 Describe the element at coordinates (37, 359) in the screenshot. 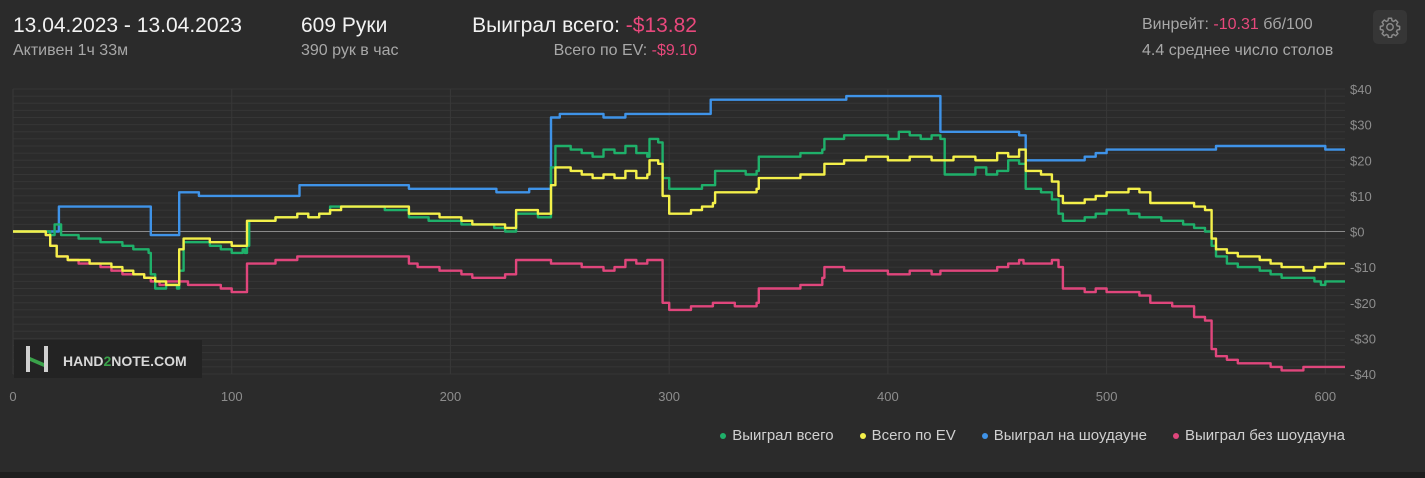

I see `hand2note-logo-icon` at that location.